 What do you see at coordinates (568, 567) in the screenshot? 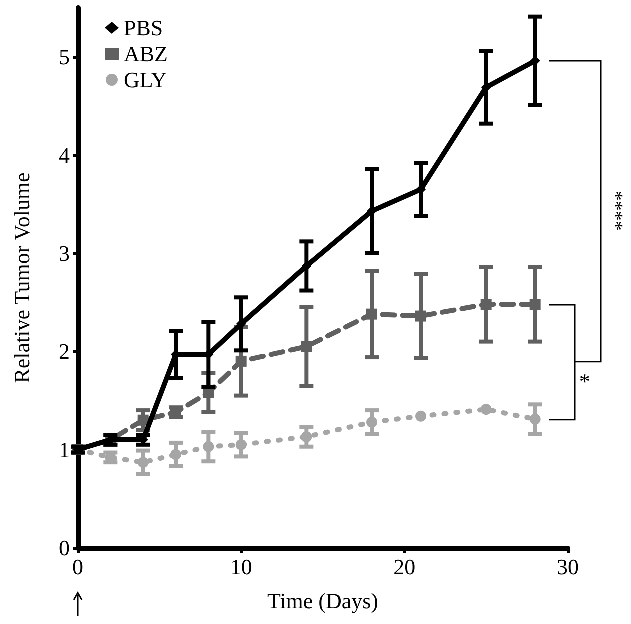
I see `x-tick-label: 30` at bounding box center [568, 567].